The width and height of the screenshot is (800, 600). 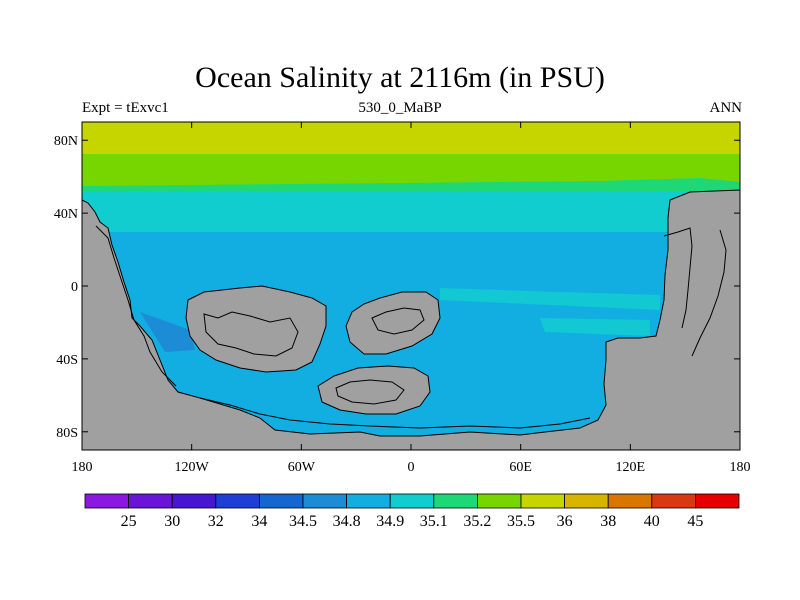 I want to click on lon-tick-label: 60E, so click(x=520, y=467).